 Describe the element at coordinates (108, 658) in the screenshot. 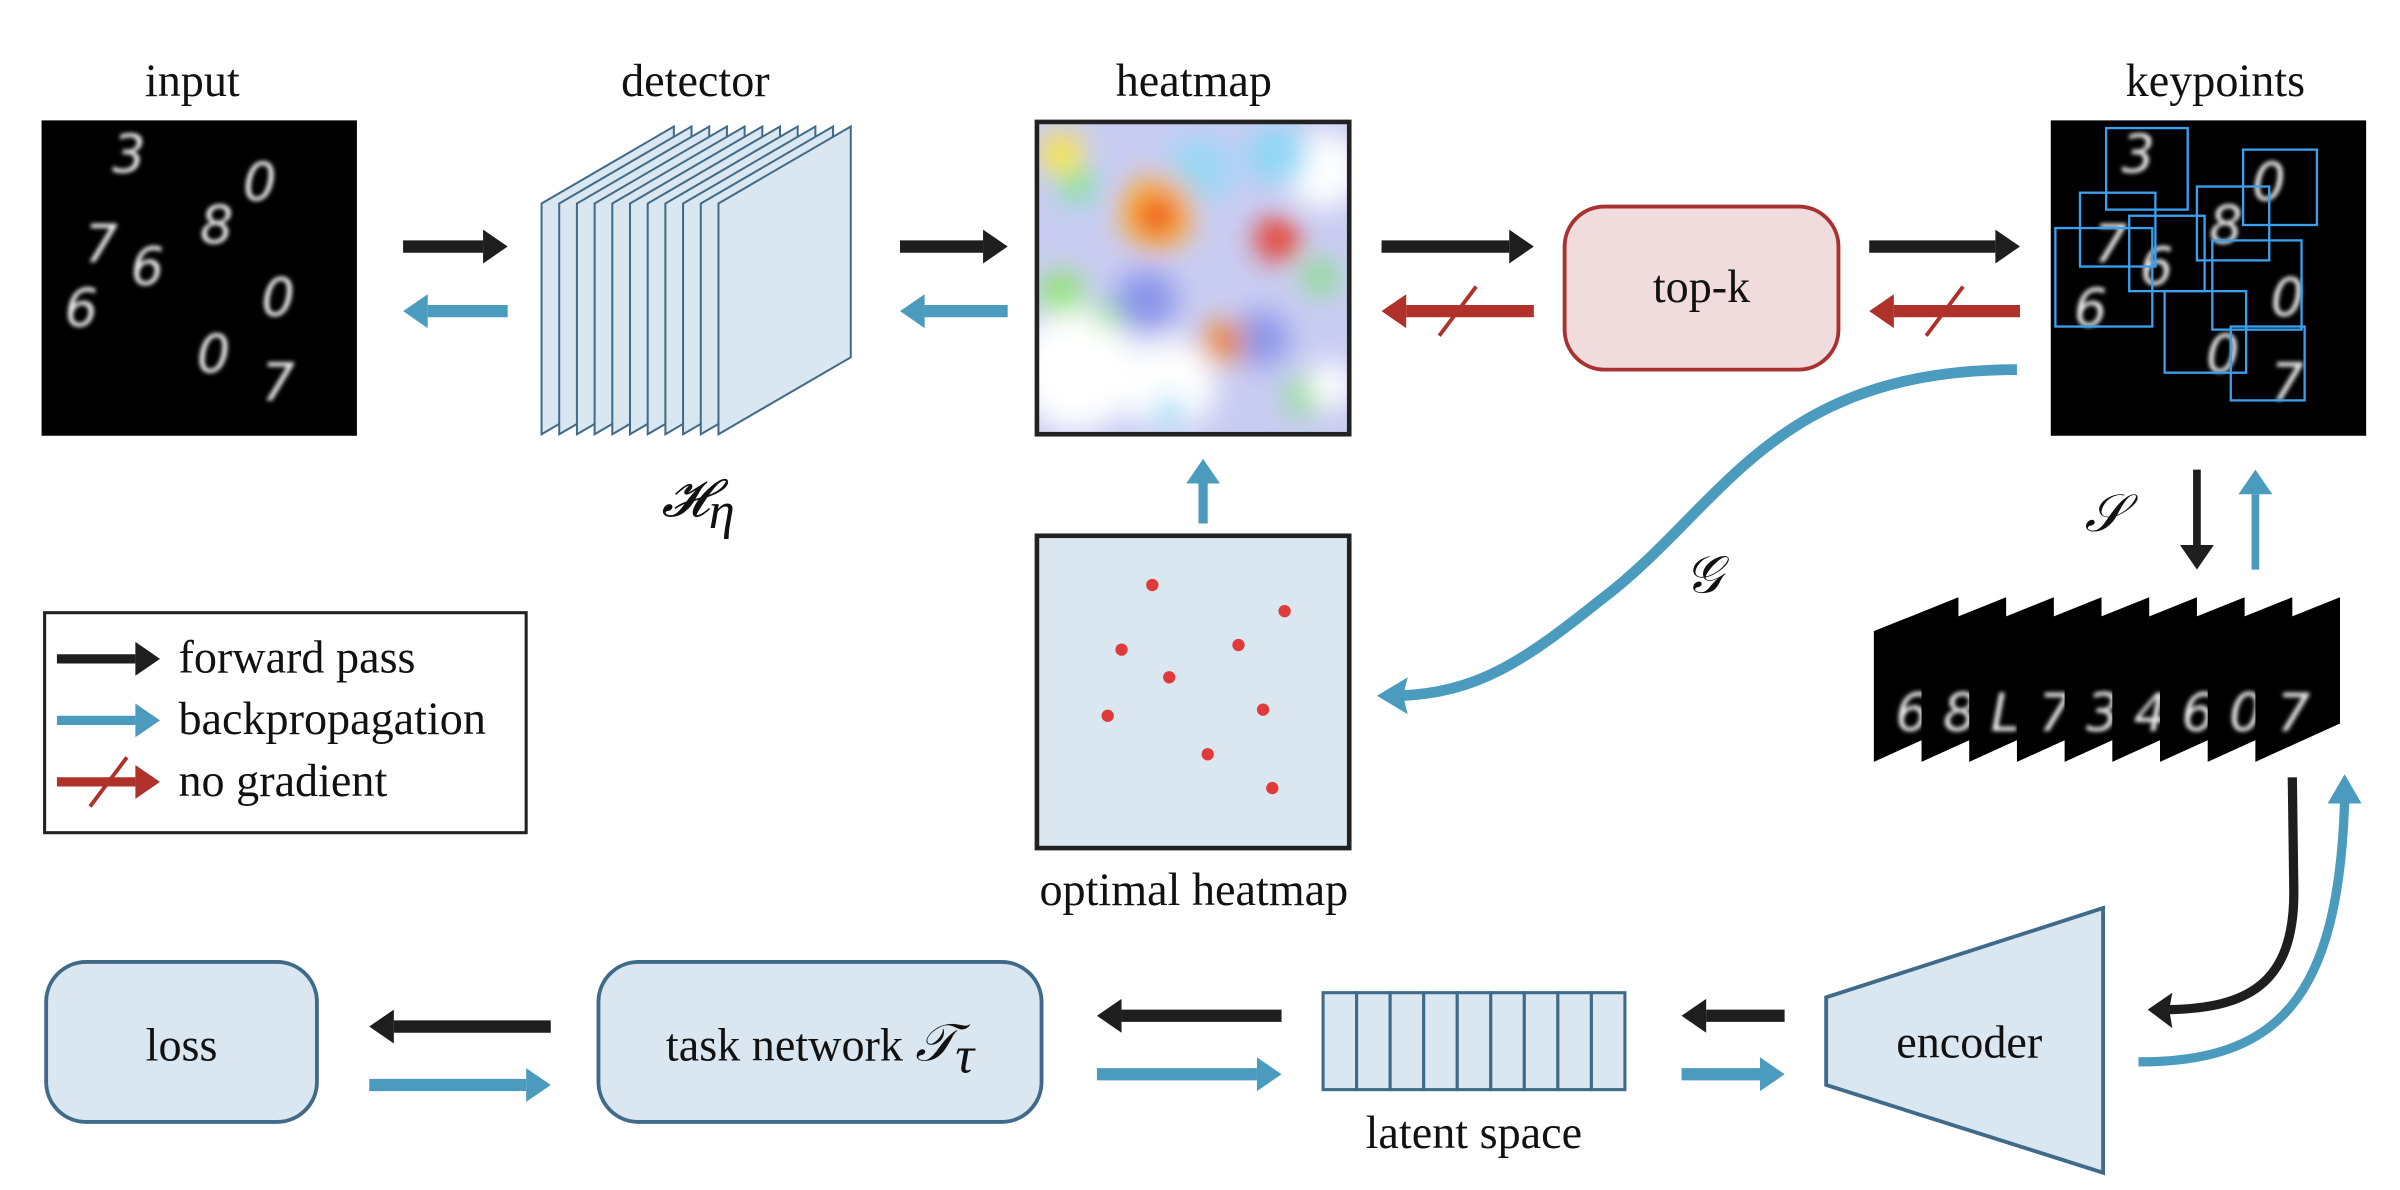

I see `legend-arrow-forward` at that location.